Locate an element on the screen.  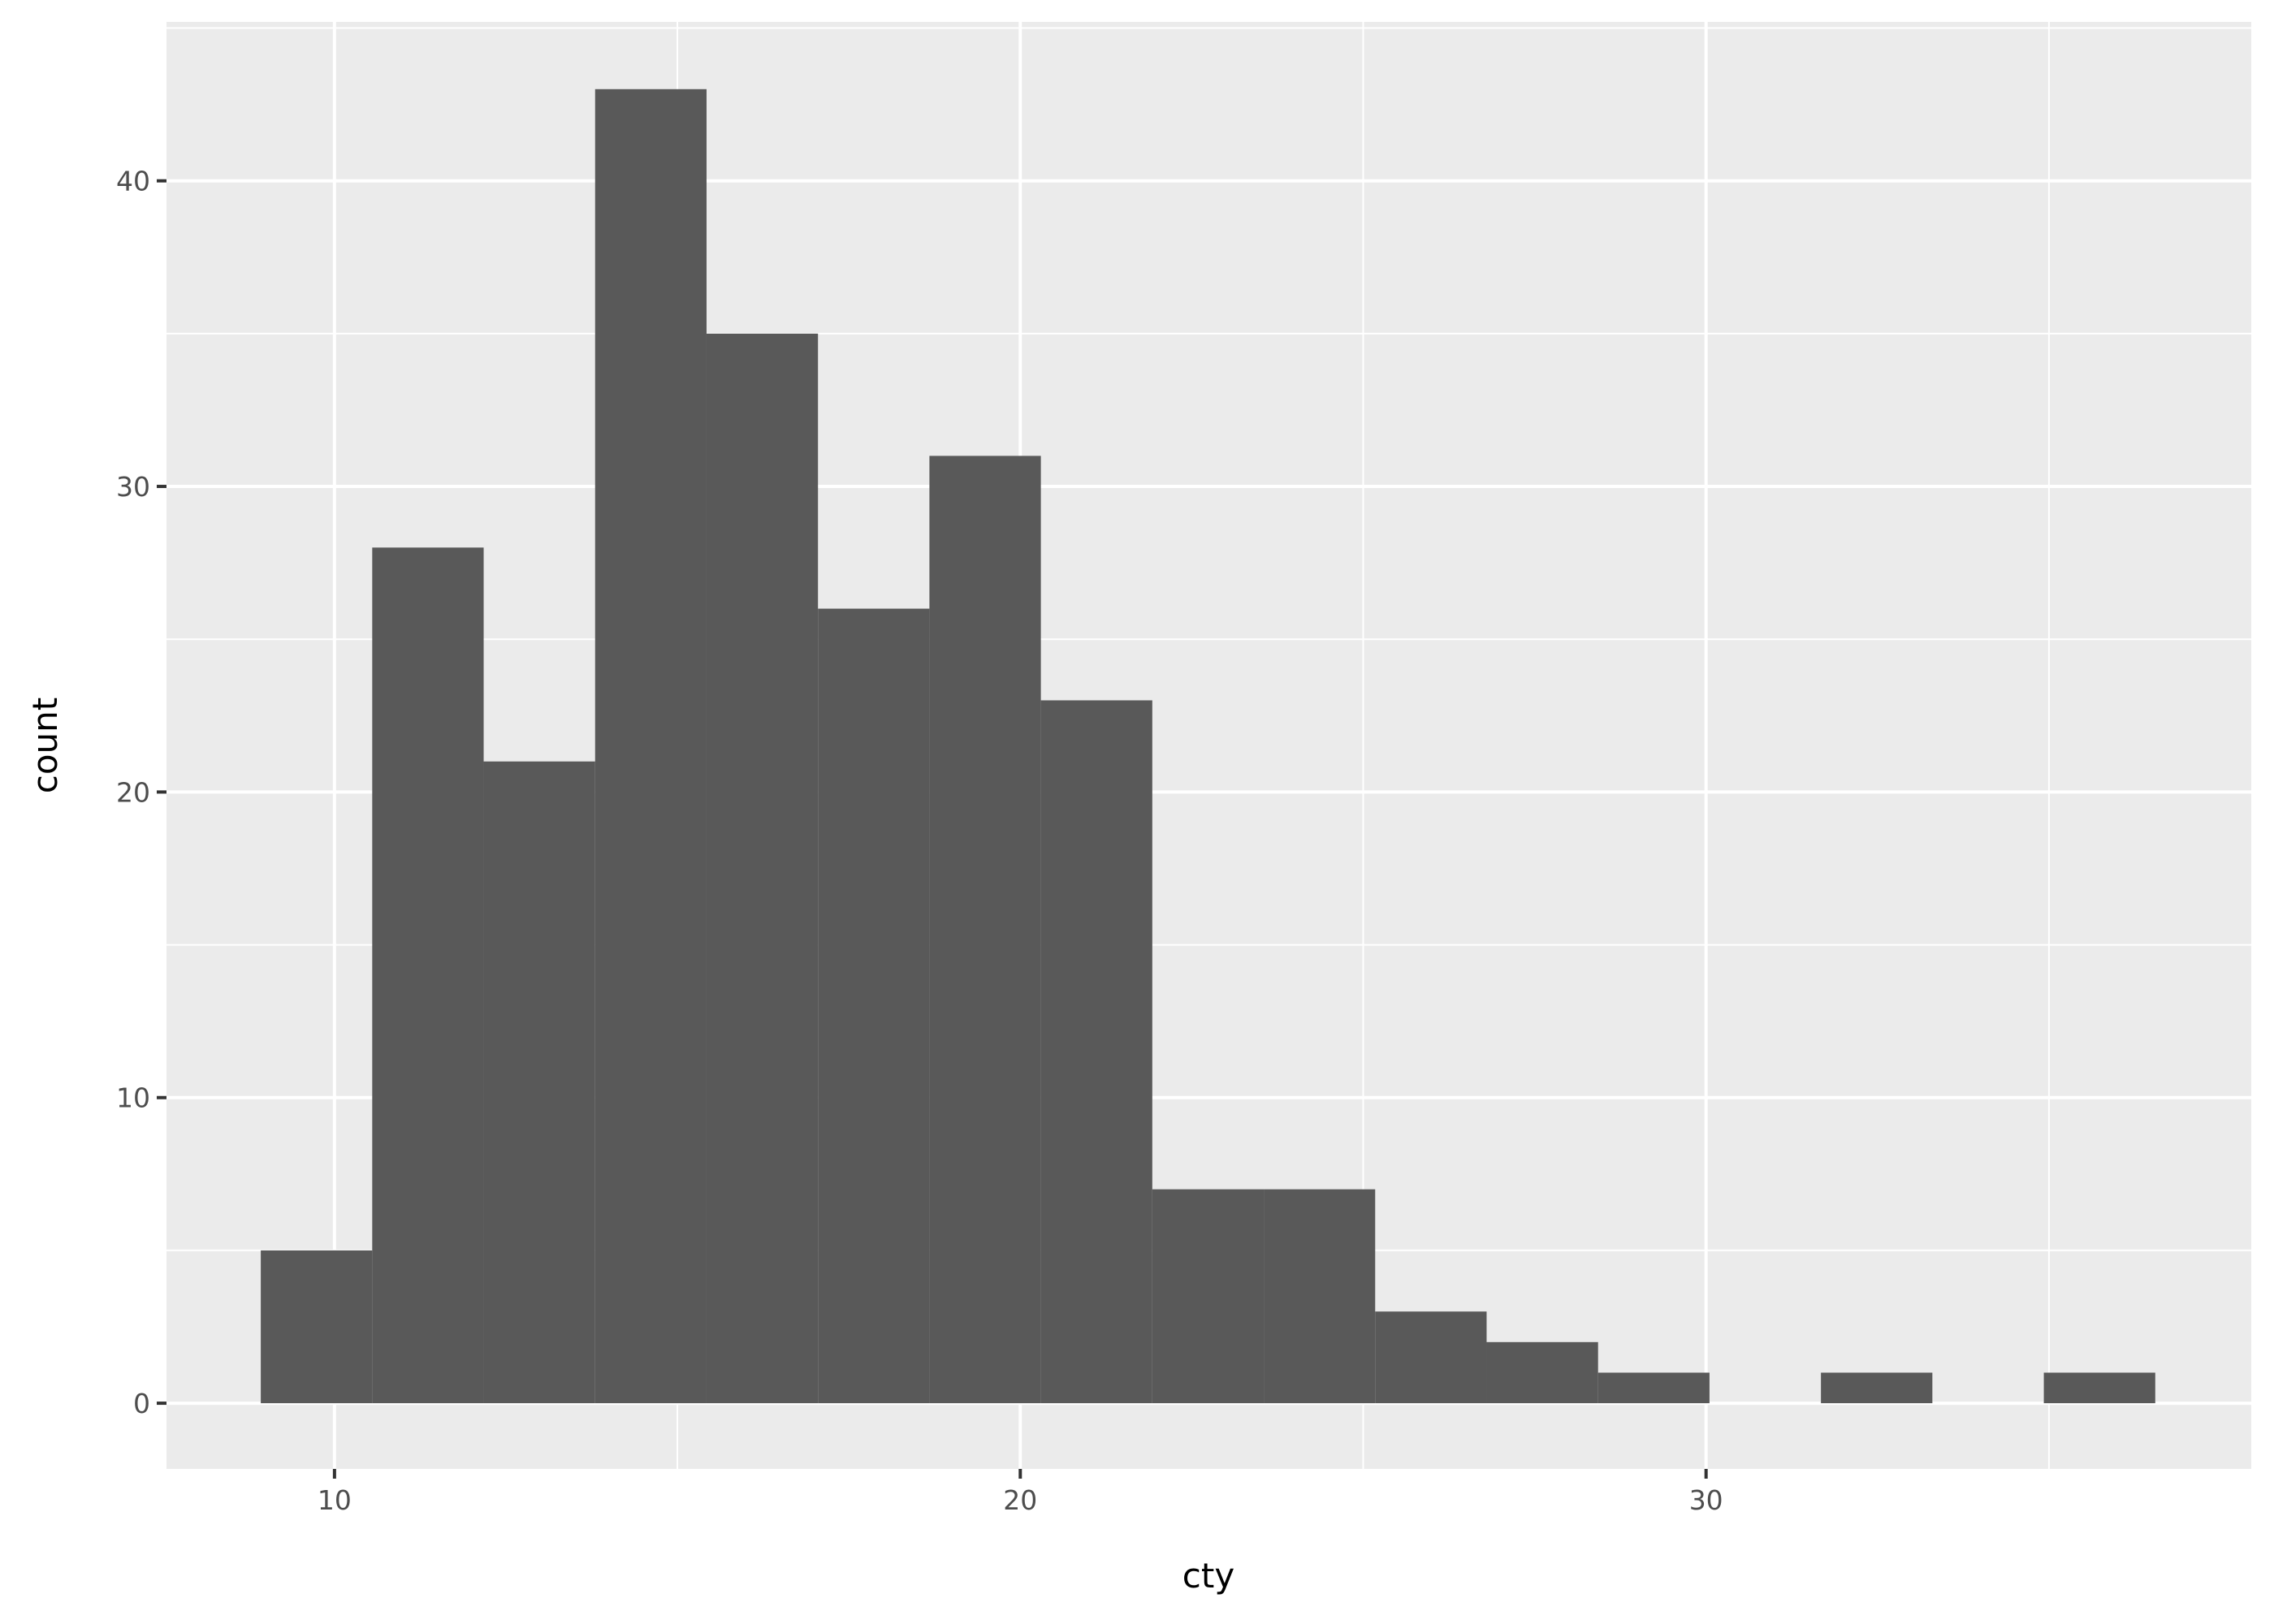
y-tick-label: 30 is located at coordinates (133, 487).